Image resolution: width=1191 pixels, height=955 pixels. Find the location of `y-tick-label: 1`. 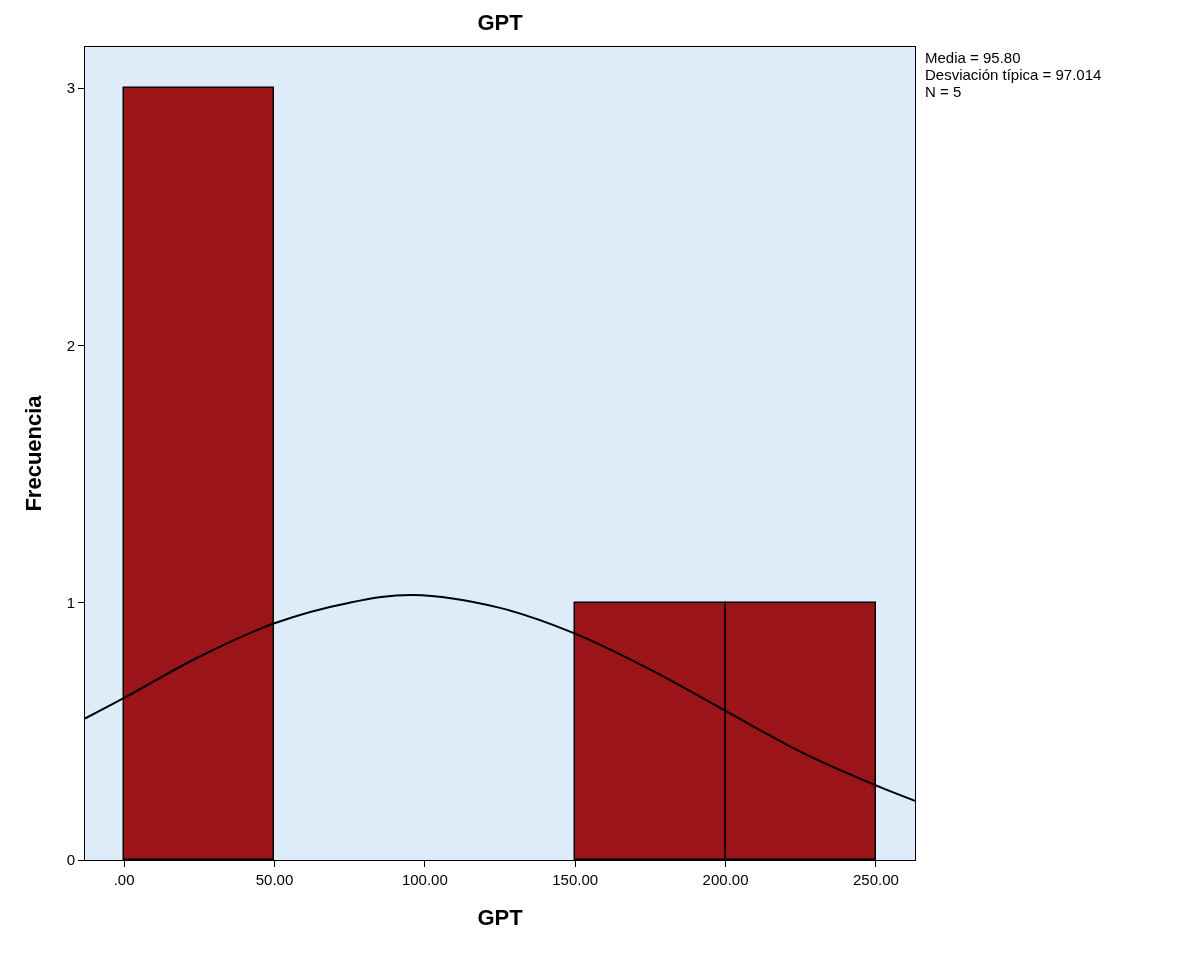

y-tick-label: 1 is located at coordinates (70, 602).